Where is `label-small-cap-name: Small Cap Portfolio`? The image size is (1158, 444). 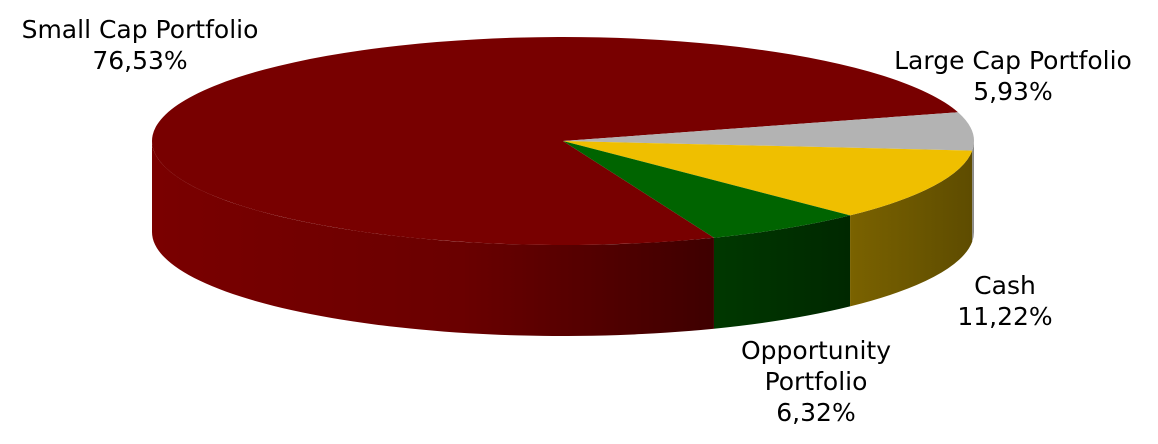
label-small-cap-name: Small Cap Portfolio is located at coordinates (140, 29).